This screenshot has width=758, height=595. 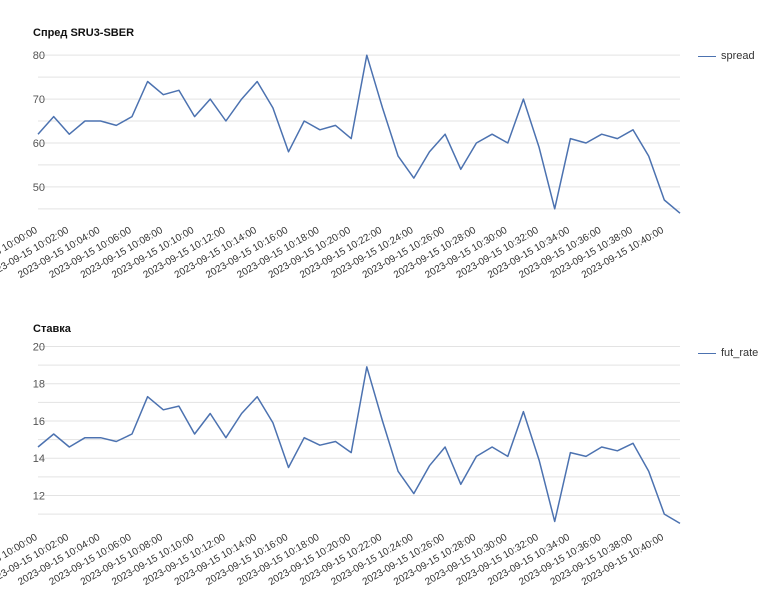 What do you see at coordinates (39, 385) in the screenshot?
I see `y-tick-label: 18` at bounding box center [39, 385].